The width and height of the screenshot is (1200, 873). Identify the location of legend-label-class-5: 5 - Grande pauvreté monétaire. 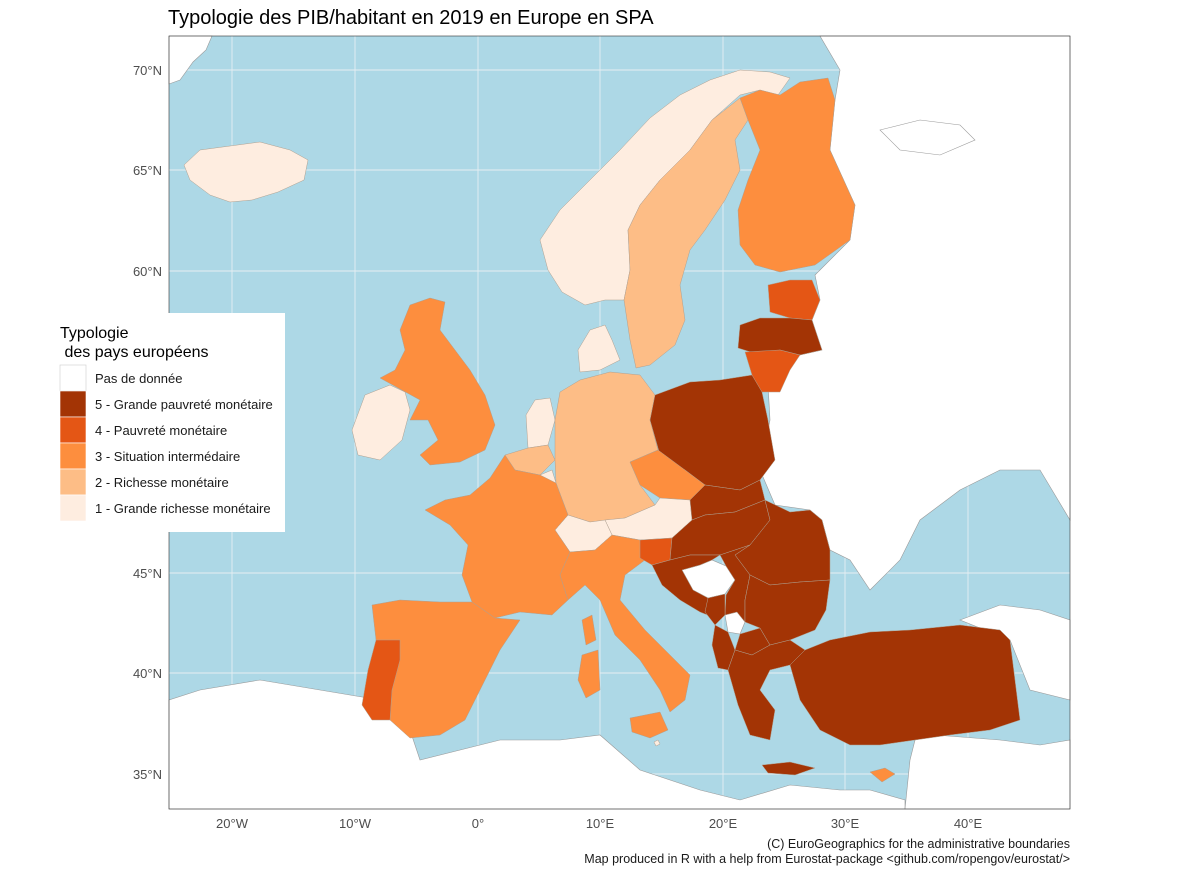
(184, 404).